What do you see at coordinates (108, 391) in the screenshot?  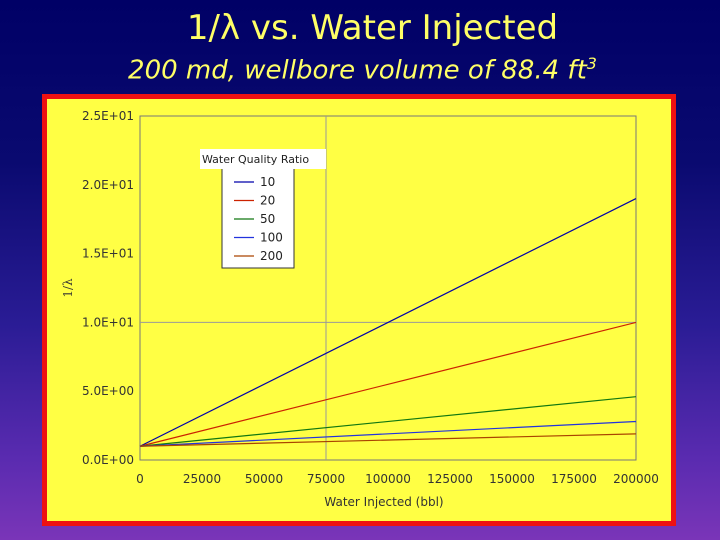 I see `y-tick-label: 5.0E+00` at bounding box center [108, 391].